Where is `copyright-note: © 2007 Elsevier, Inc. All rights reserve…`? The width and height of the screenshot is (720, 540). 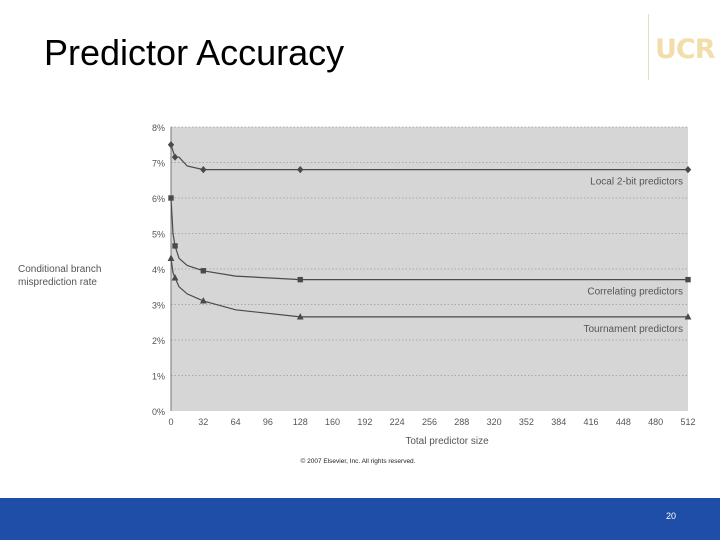 copyright-note: © 2007 Elsevier, Inc. All rights reserve… is located at coordinates (358, 461).